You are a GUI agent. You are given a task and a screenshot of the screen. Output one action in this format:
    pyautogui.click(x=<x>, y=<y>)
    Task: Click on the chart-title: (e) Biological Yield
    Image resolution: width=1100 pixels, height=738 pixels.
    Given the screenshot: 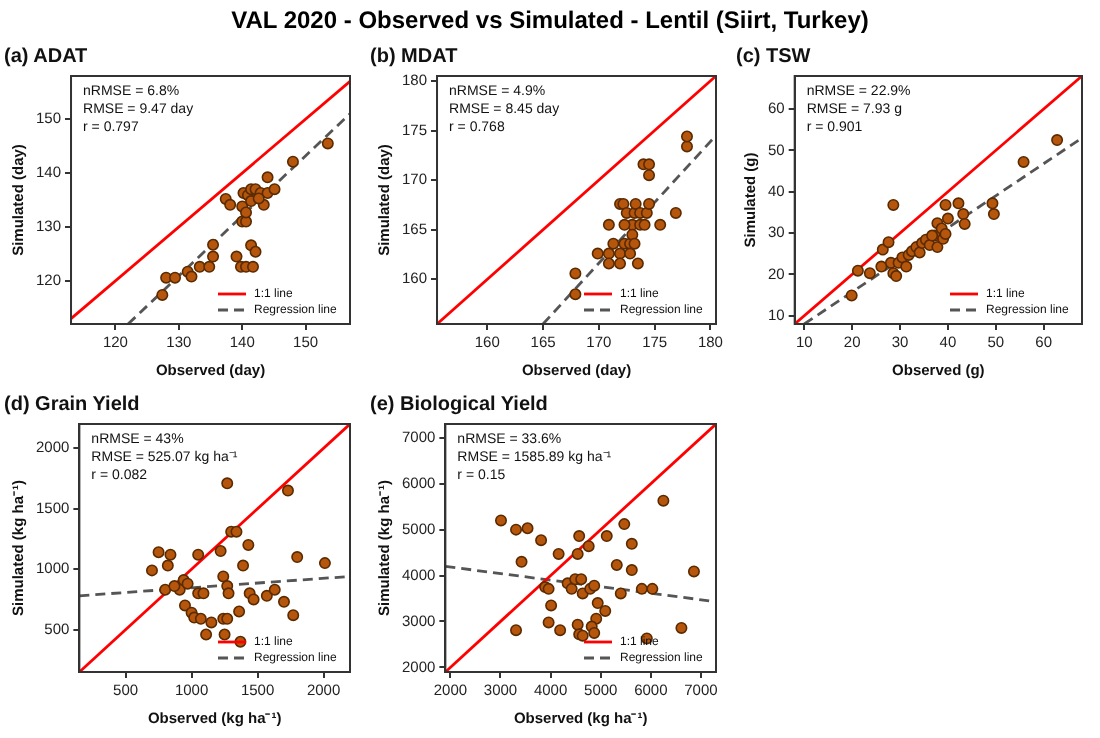 What is the action you would take?
    pyautogui.click(x=459, y=404)
    